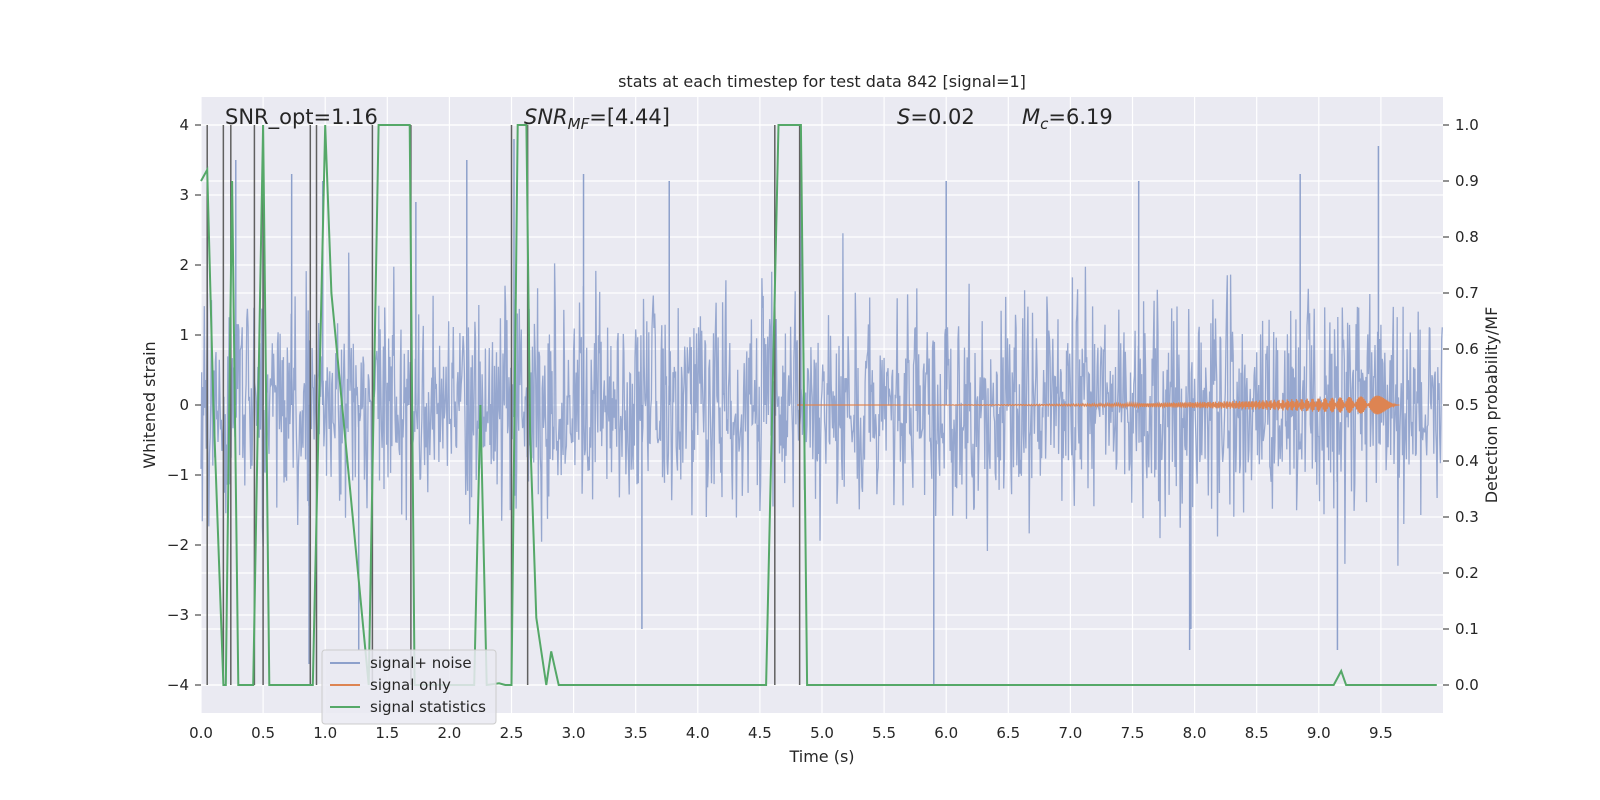 Image resolution: width=1600 pixels, height=800 pixels. I want to click on x-axis-label: Time (s), so click(821, 756).